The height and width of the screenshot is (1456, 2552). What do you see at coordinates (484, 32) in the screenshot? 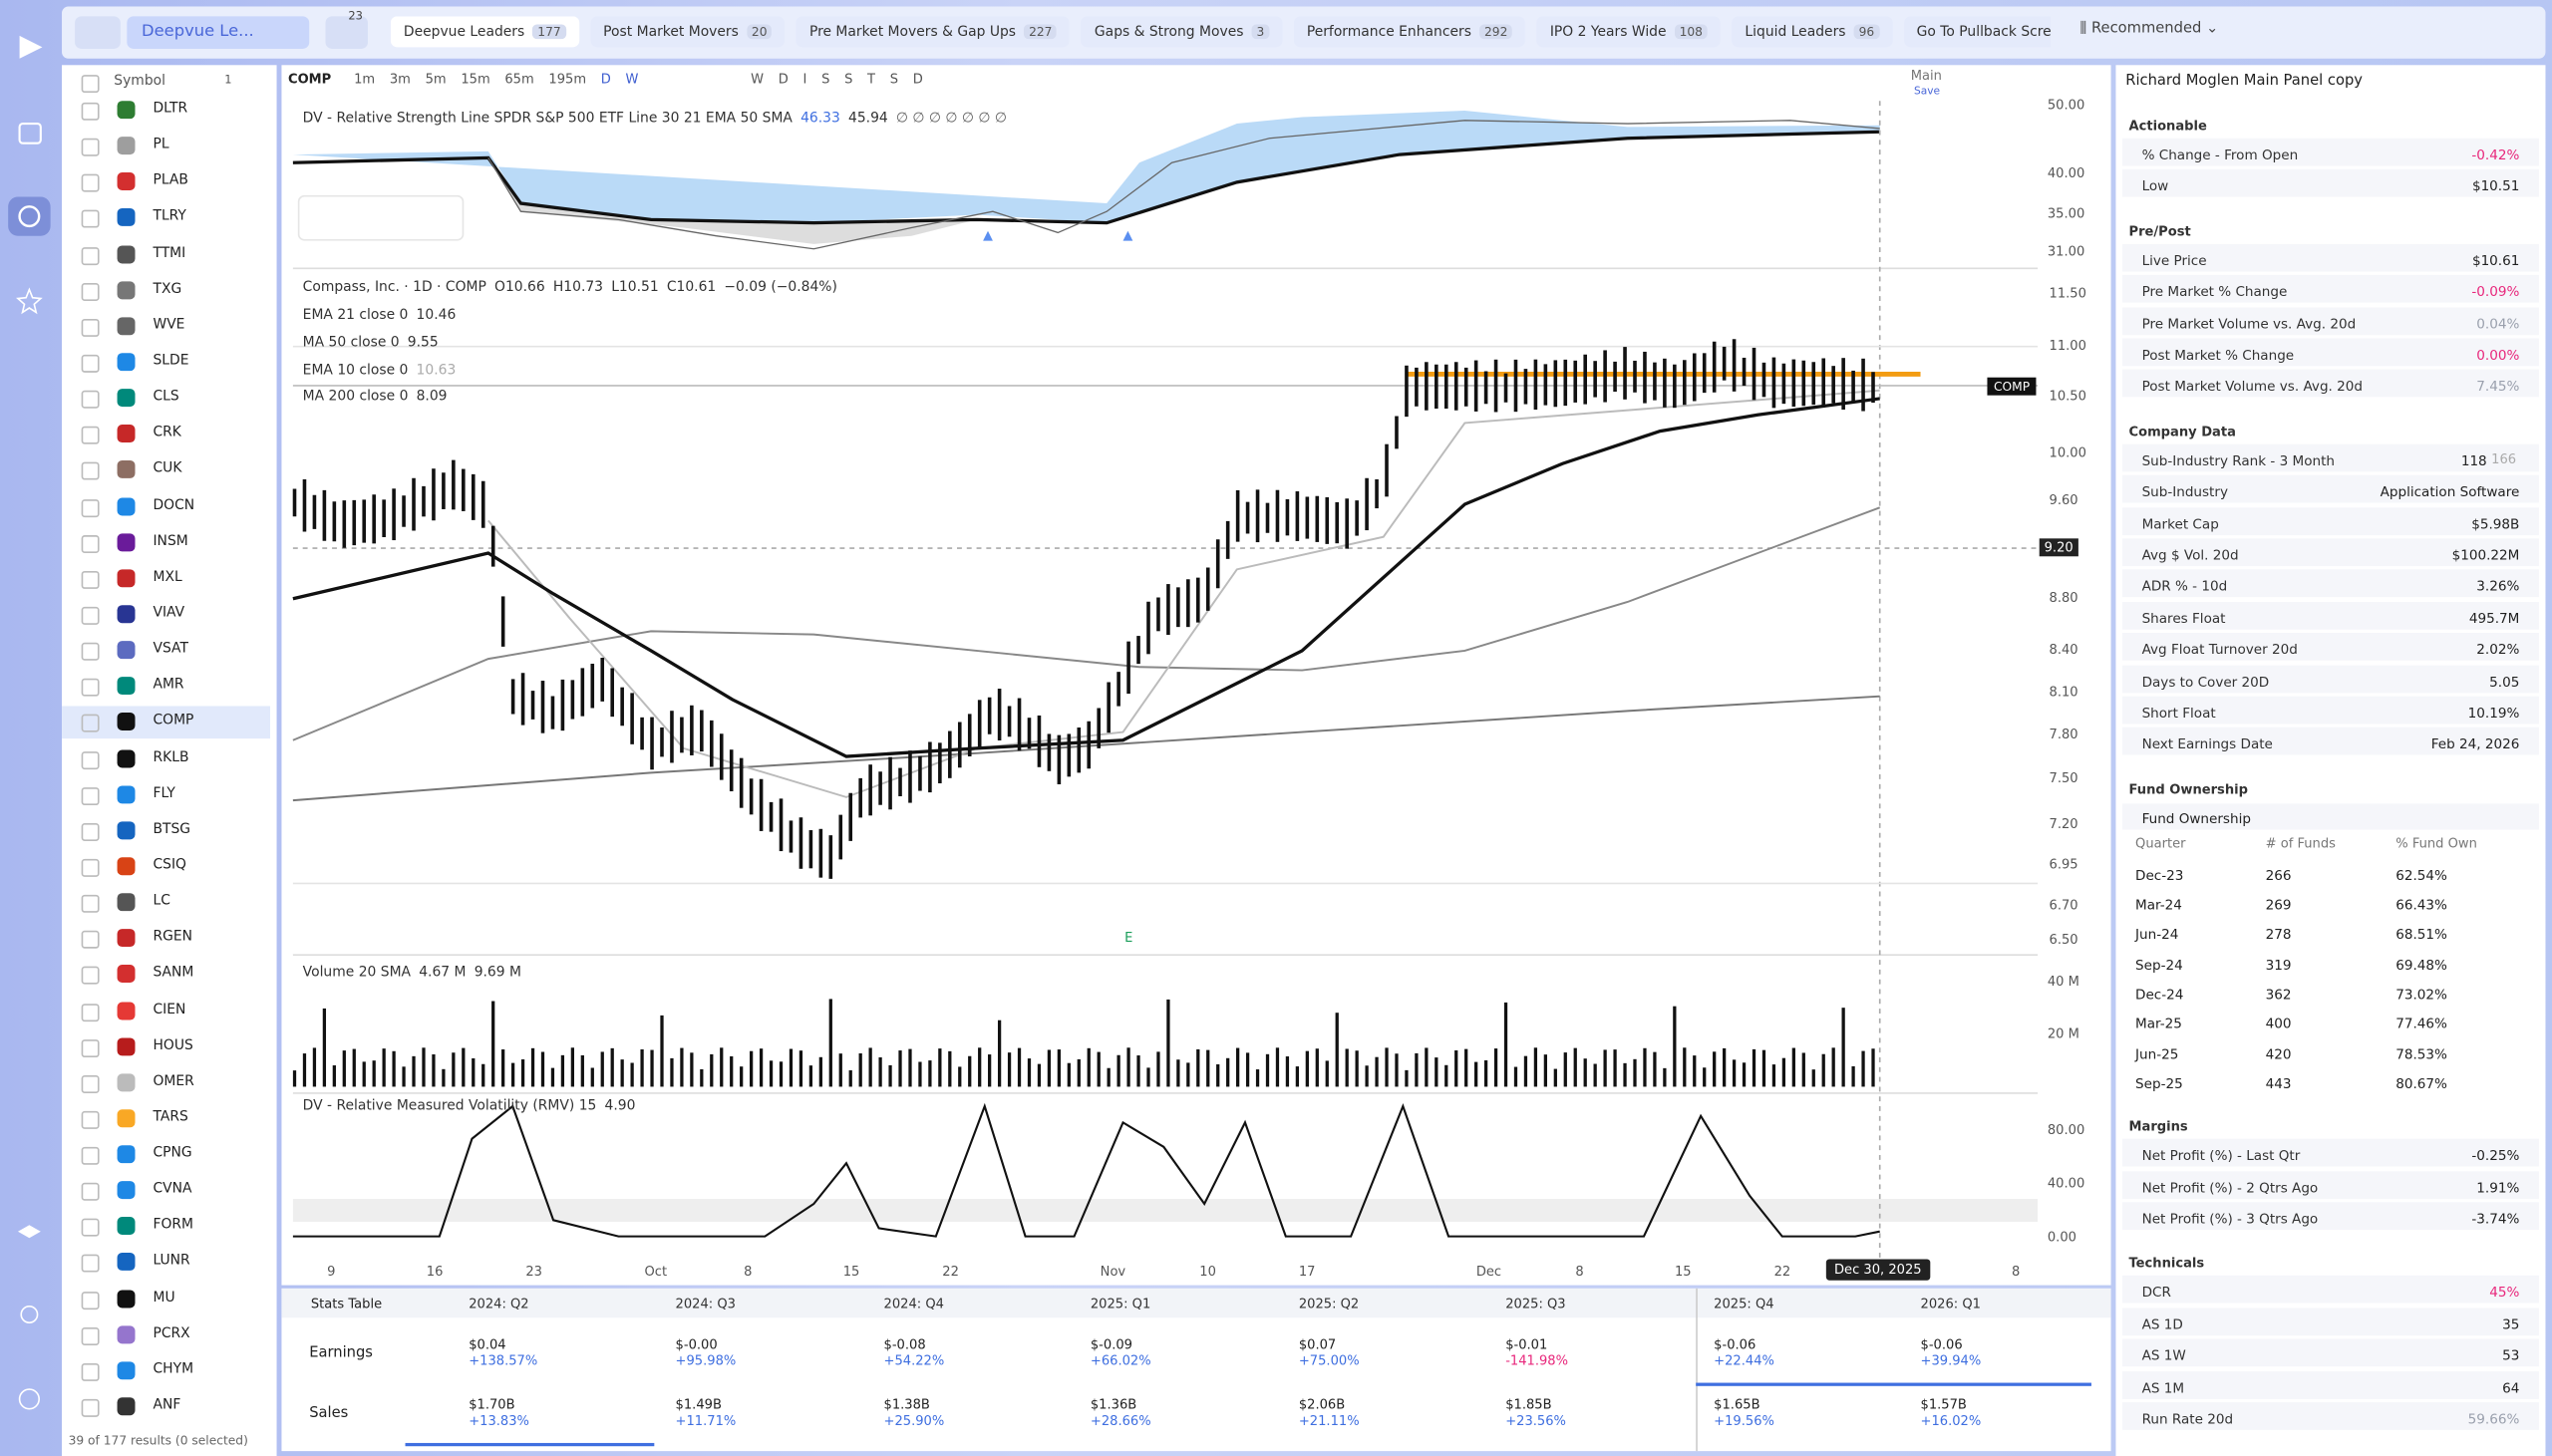
I see `list-tab: Deepvue Leaders 177` at bounding box center [484, 32].